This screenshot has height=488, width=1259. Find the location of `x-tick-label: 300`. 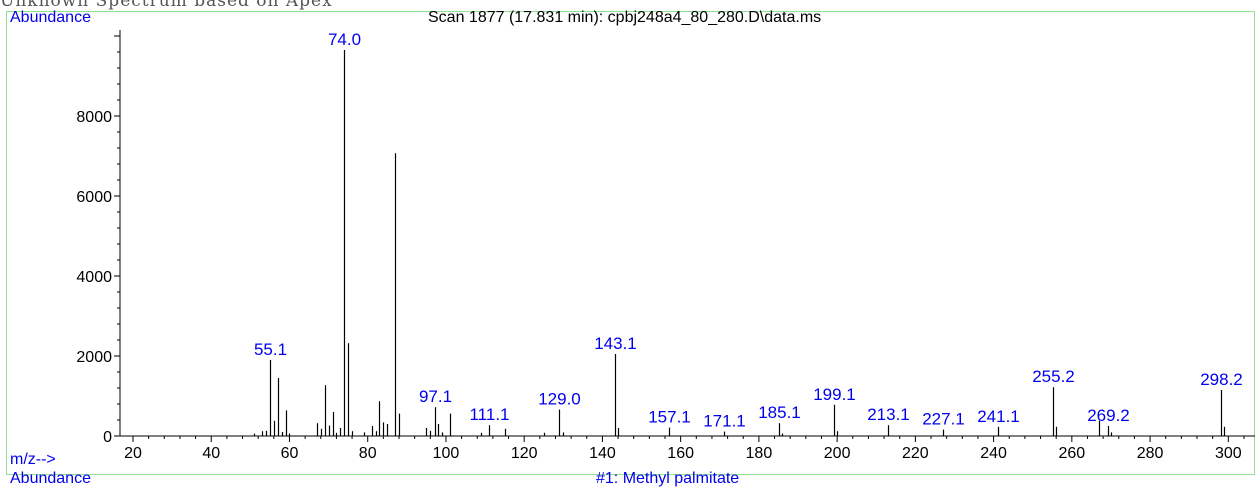

x-tick-label: 300 is located at coordinates (1228, 453).